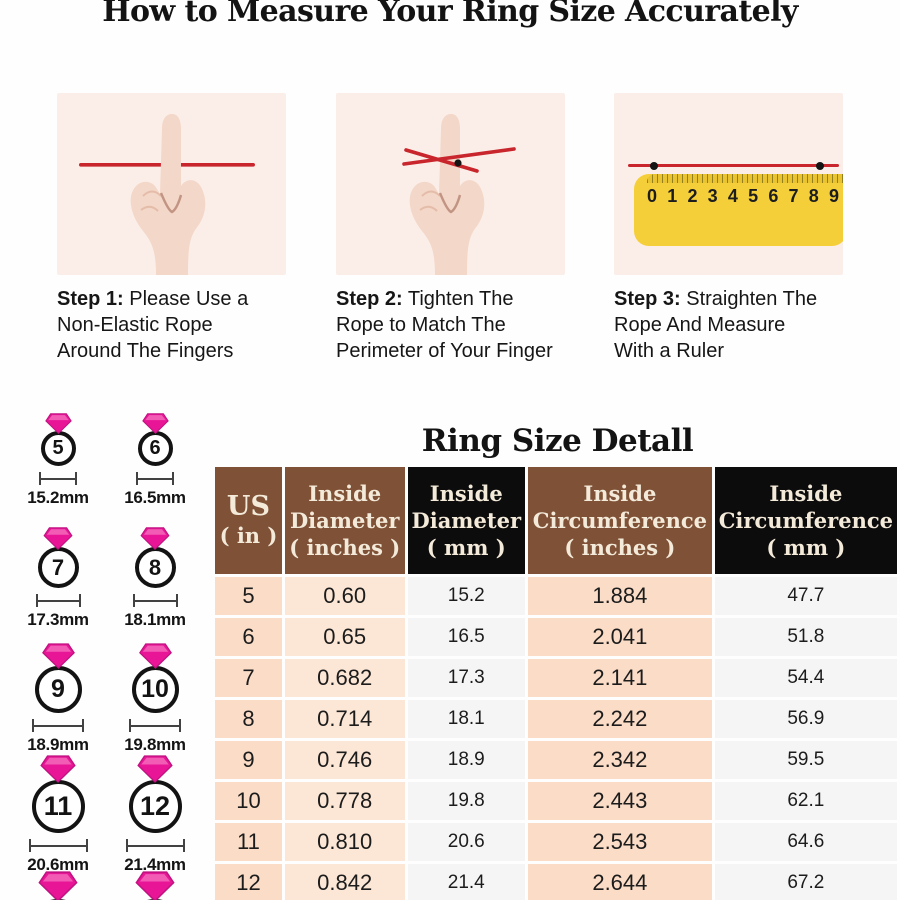 This screenshot has width=900, height=900. What do you see at coordinates (58, 497) in the screenshot?
I see `ring-diameter-label: 15.2mm` at bounding box center [58, 497].